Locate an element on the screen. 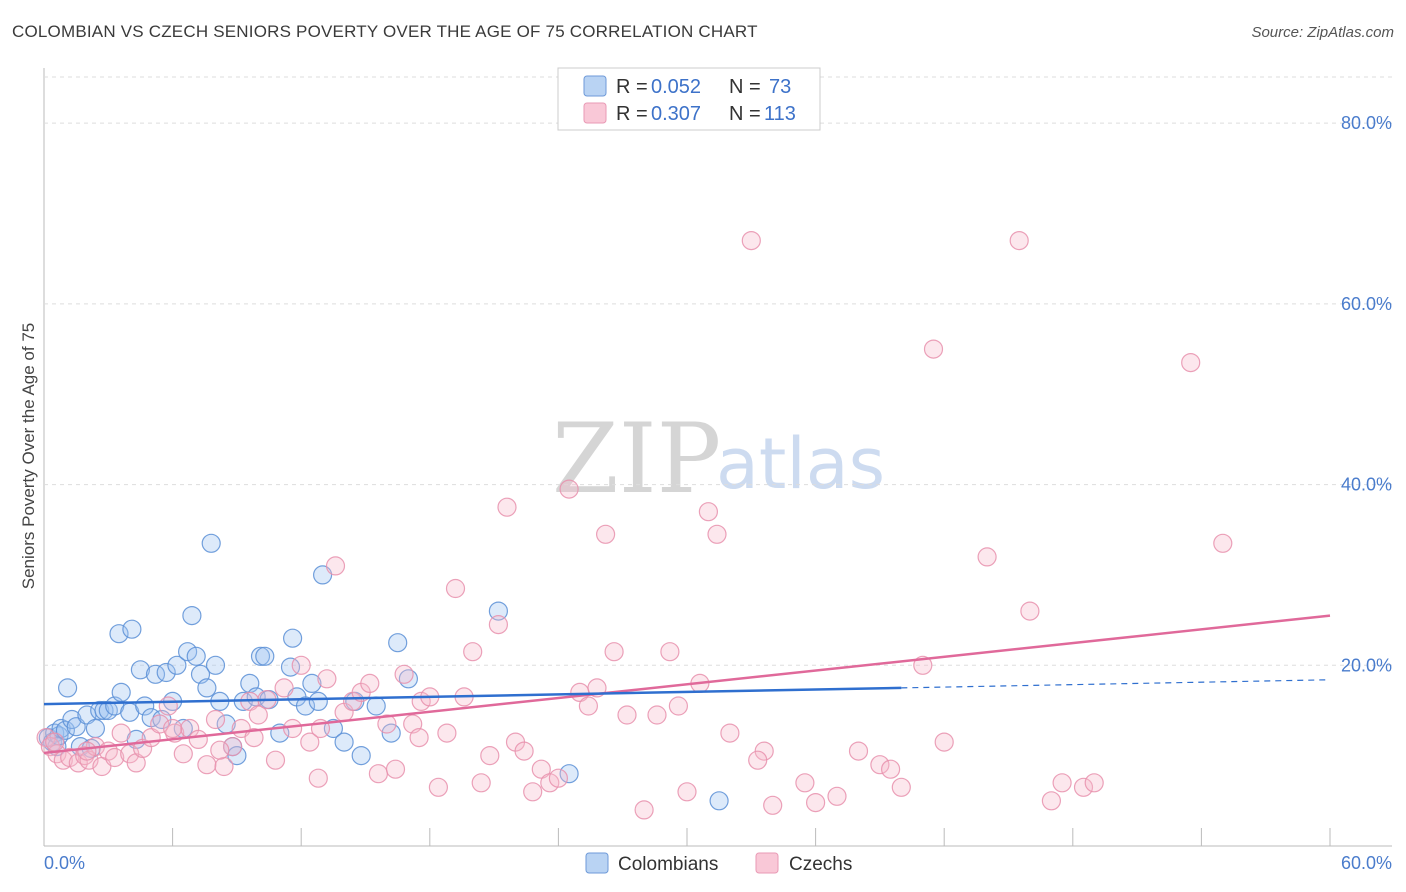 Image resolution: width=1406 pixels, height=892 pixels. legend-n-label-colombians: N = is located at coordinates (745, 87).